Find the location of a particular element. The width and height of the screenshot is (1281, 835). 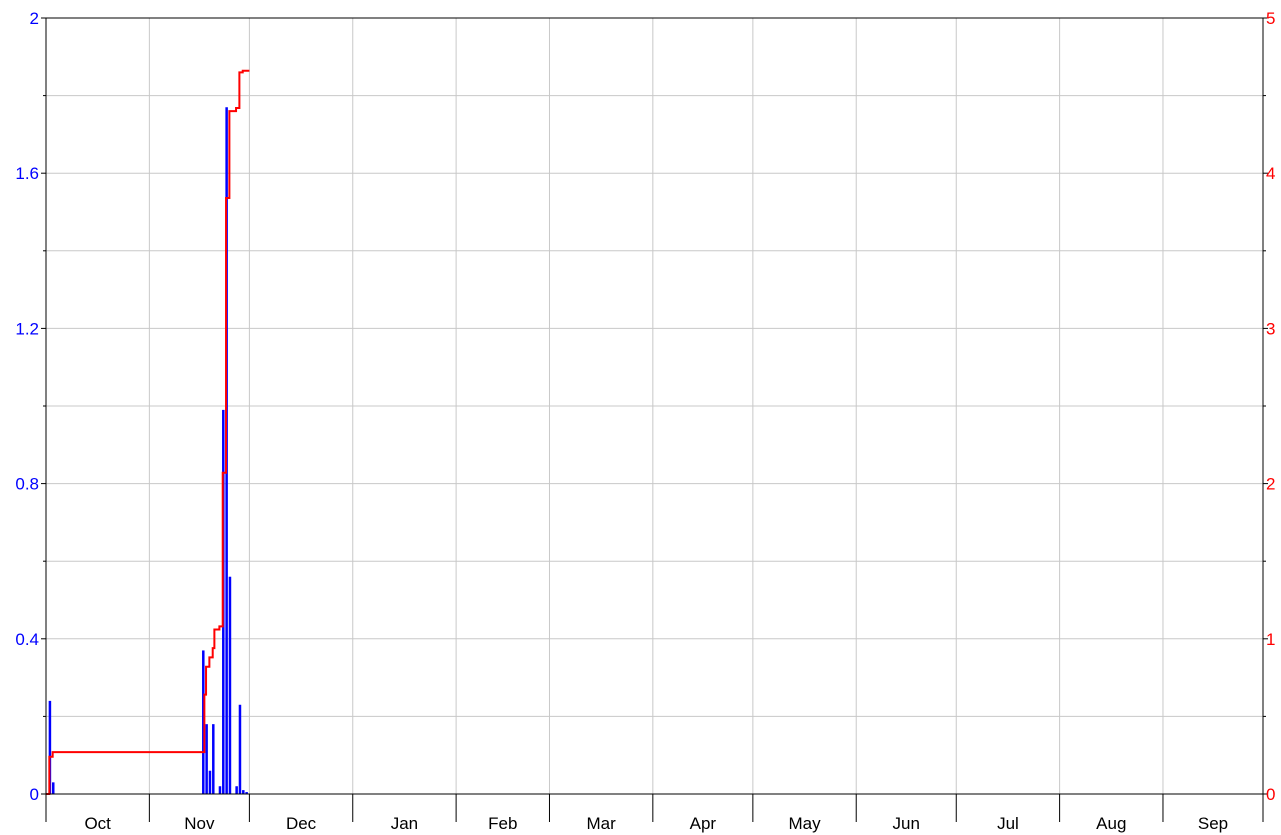

x-tick-label: Feb is located at coordinates (502, 823).